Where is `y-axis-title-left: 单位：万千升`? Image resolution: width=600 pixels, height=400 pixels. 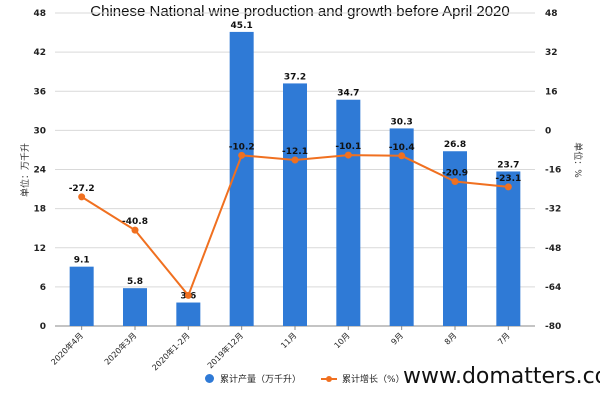
y-axis-title-left: 单位：万千升 is located at coordinates (25, 170).